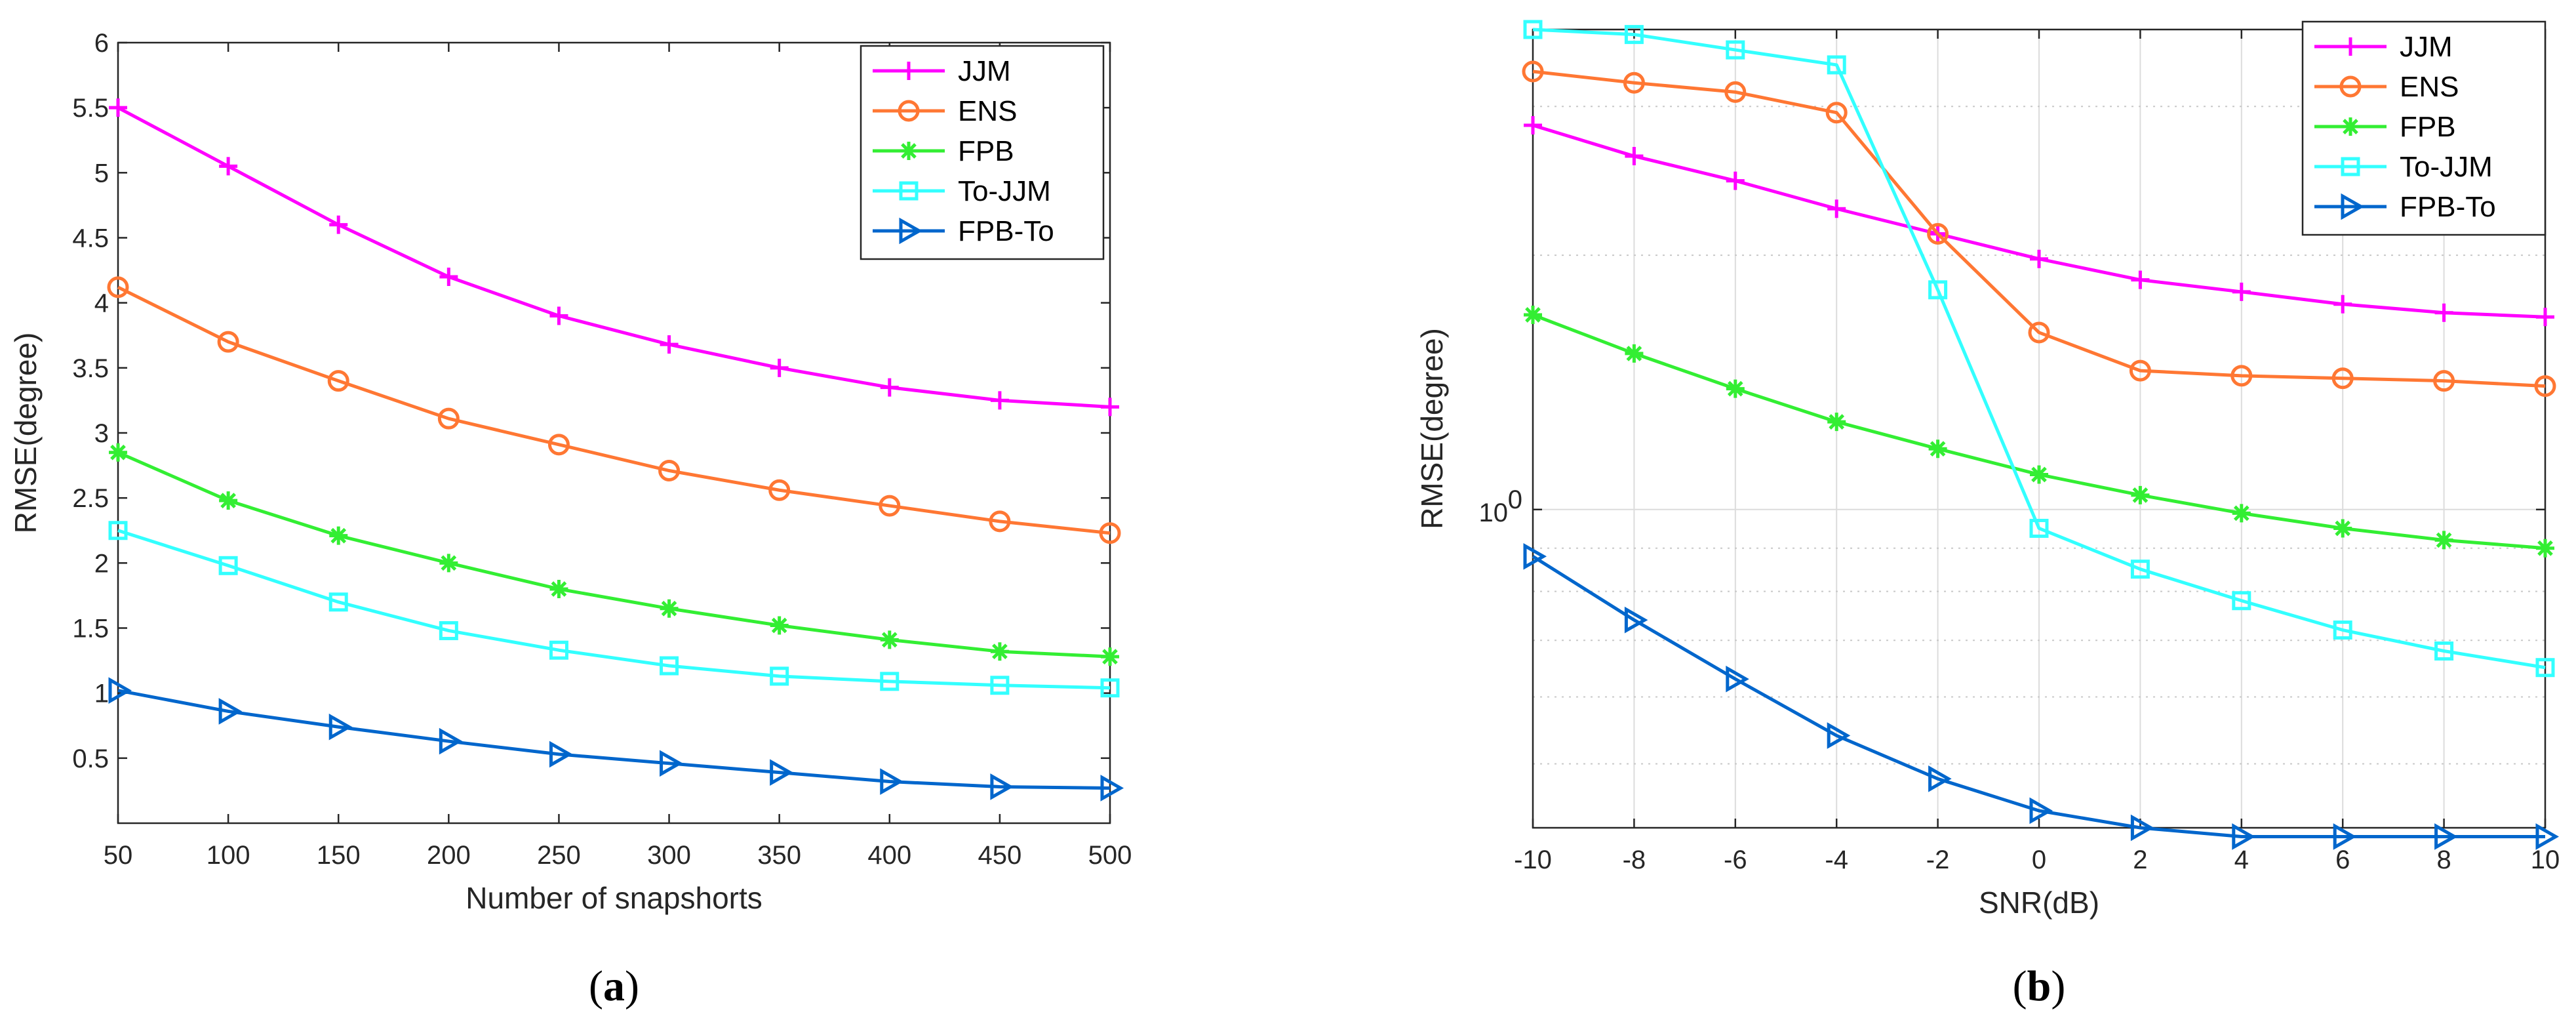  Describe the element at coordinates (90, 238) in the screenshot. I see `y-tick-label: 4.5` at that location.